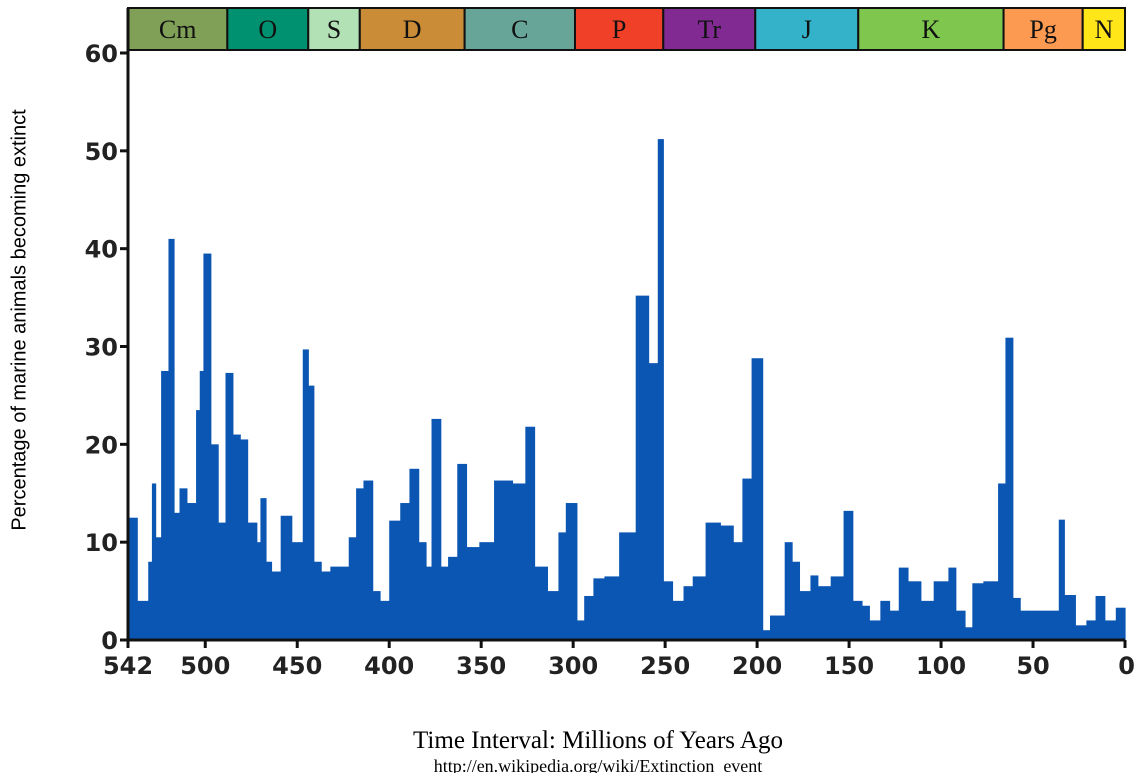  What do you see at coordinates (1032, 666) in the screenshot?
I see `x-tick-label: 50` at bounding box center [1032, 666].